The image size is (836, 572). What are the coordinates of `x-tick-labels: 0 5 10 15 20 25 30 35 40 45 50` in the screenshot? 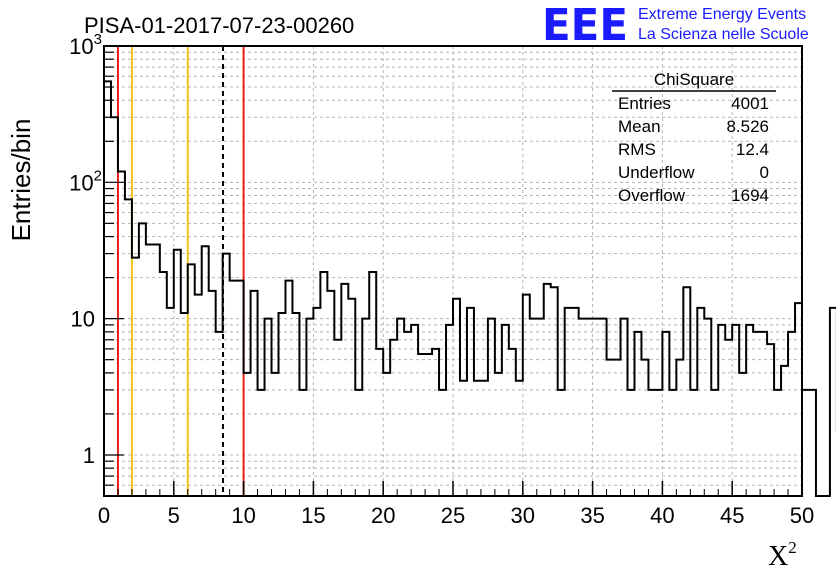 It's located at (456, 515).